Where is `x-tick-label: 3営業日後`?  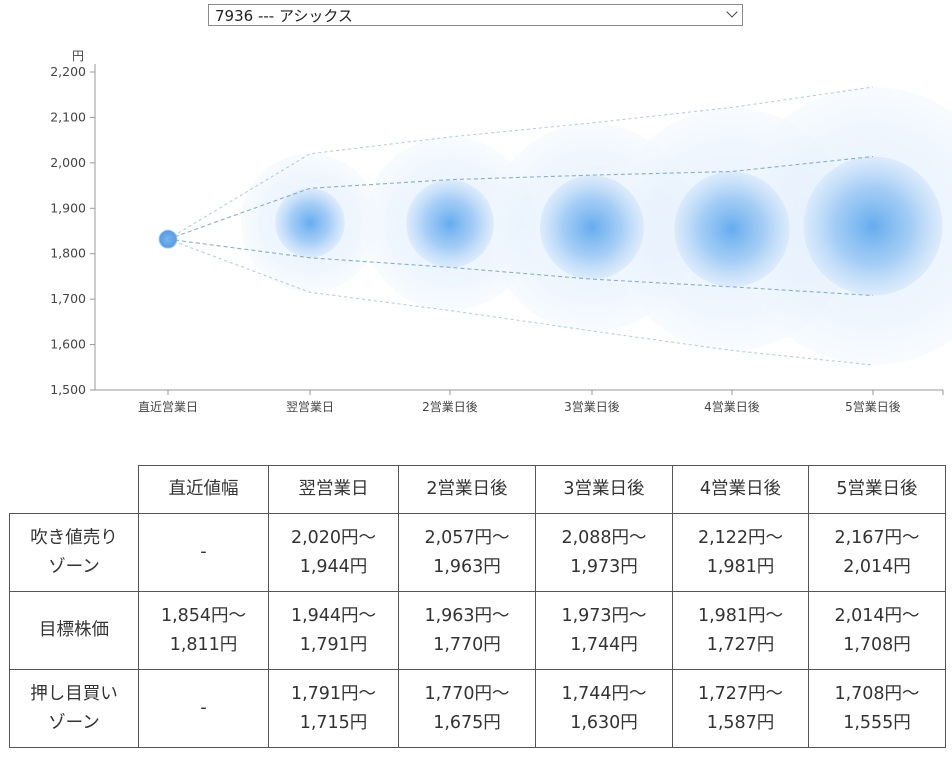 x-tick-label: 3営業日後 is located at coordinates (592, 407).